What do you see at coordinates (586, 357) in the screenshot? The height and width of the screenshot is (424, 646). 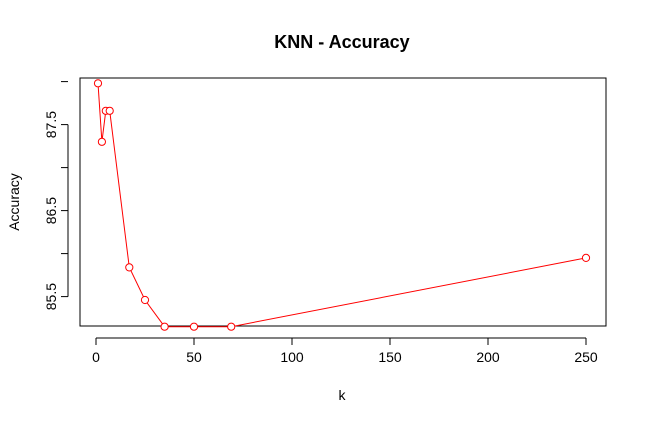 I see `x-tick-label: 250` at bounding box center [586, 357].